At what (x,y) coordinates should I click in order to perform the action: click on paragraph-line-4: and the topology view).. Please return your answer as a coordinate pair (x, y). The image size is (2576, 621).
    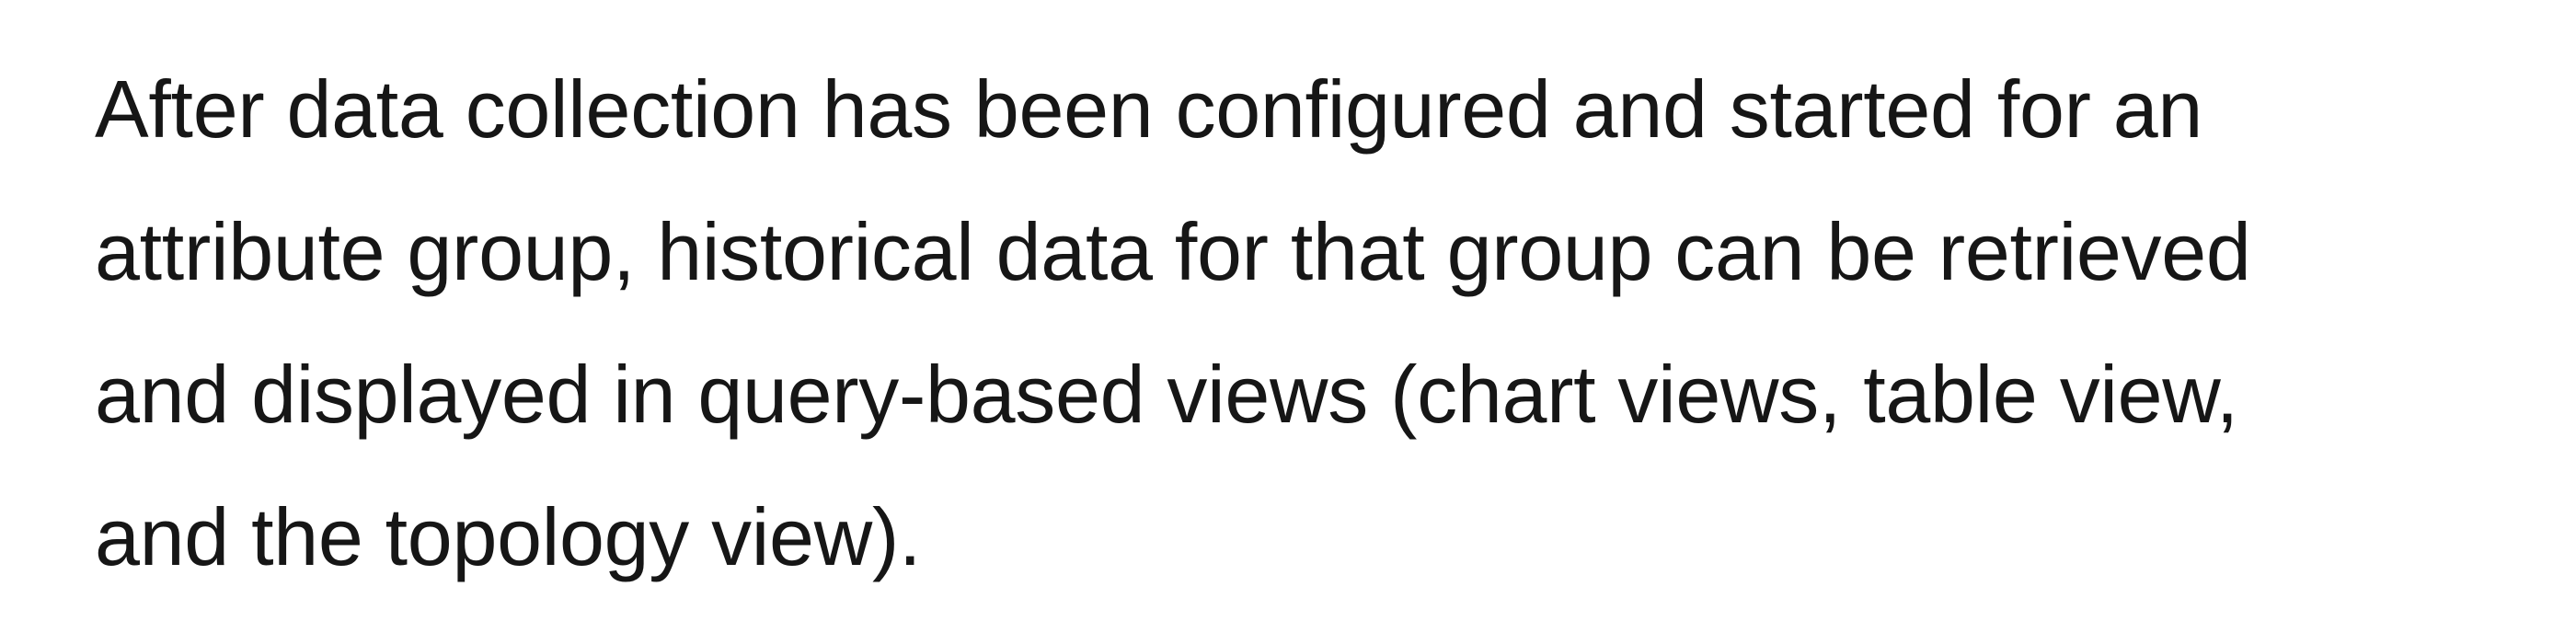
    Looking at the image, I should click on (508, 536).